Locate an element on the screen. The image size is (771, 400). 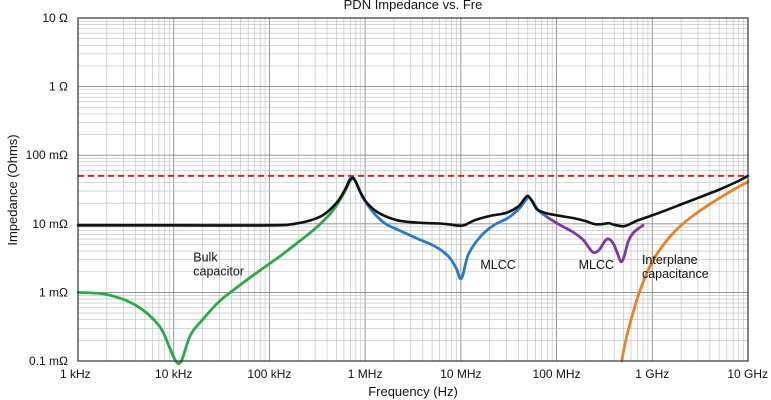
x-tick-label: 1 GHz is located at coordinates (652, 374).